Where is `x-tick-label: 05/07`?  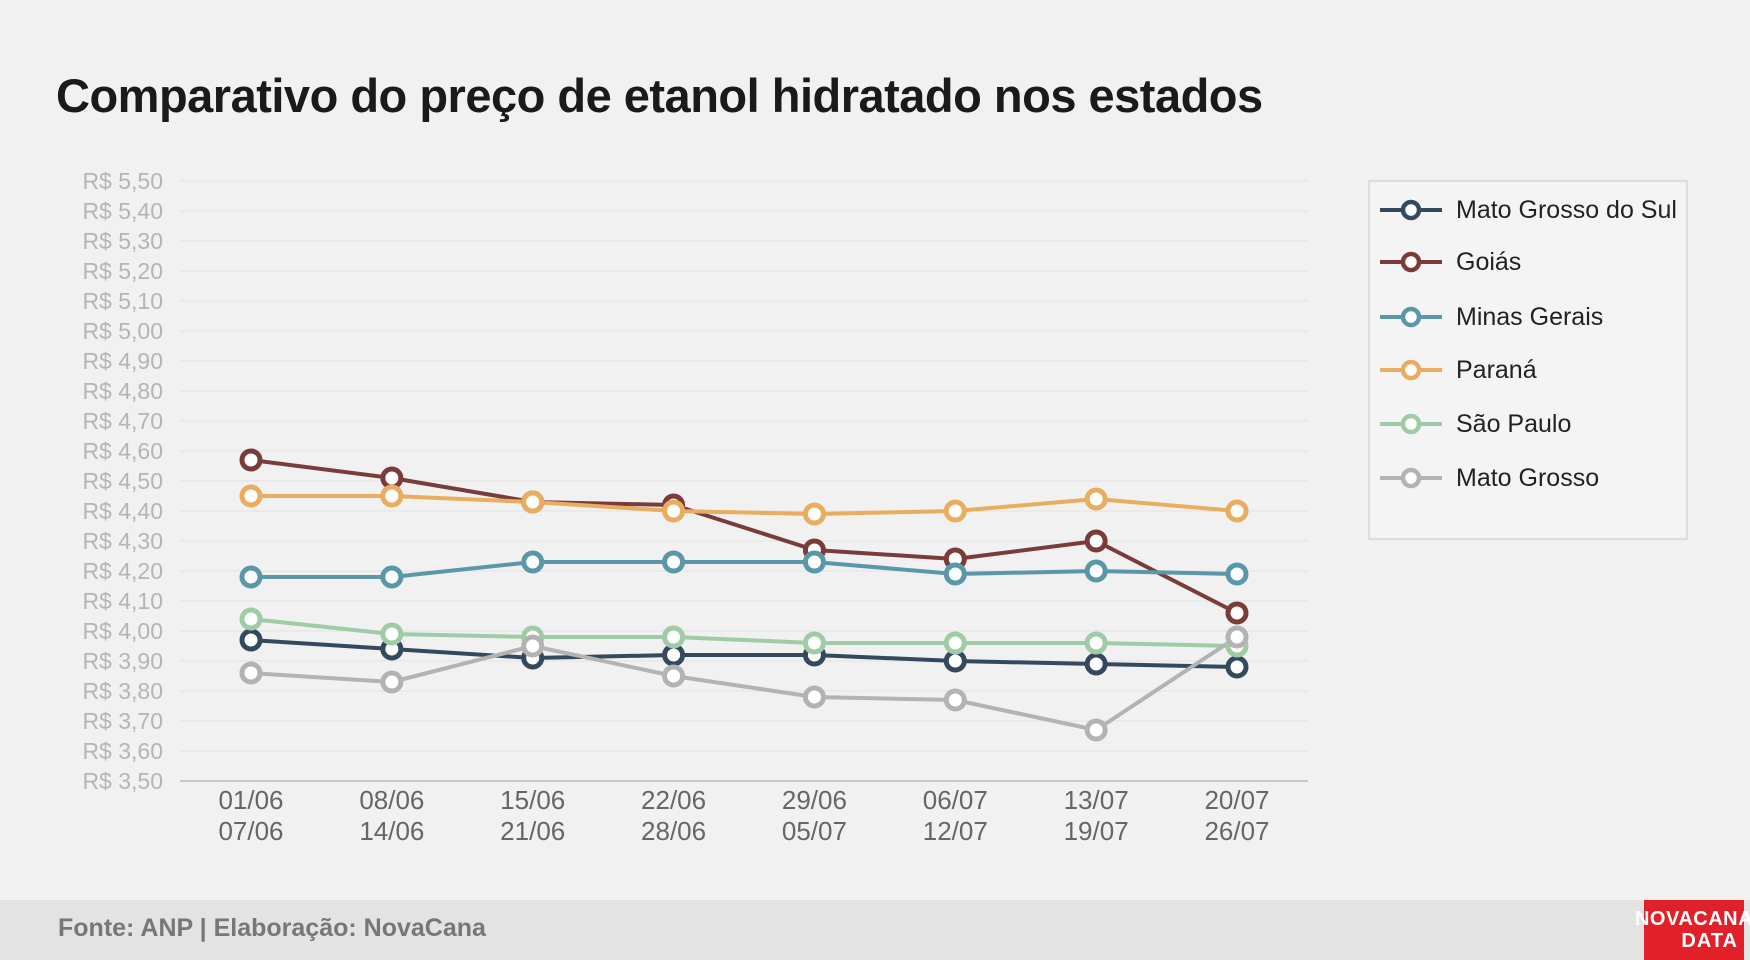
x-tick-label: 05/07 is located at coordinates (814, 831).